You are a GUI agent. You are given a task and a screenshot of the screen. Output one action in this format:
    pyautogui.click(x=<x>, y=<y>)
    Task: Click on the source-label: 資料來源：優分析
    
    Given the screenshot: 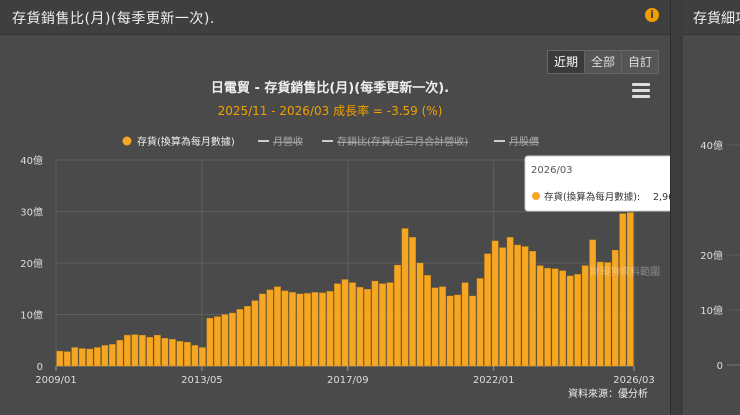 What is the action you would take?
    pyautogui.click(x=608, y=393)
    